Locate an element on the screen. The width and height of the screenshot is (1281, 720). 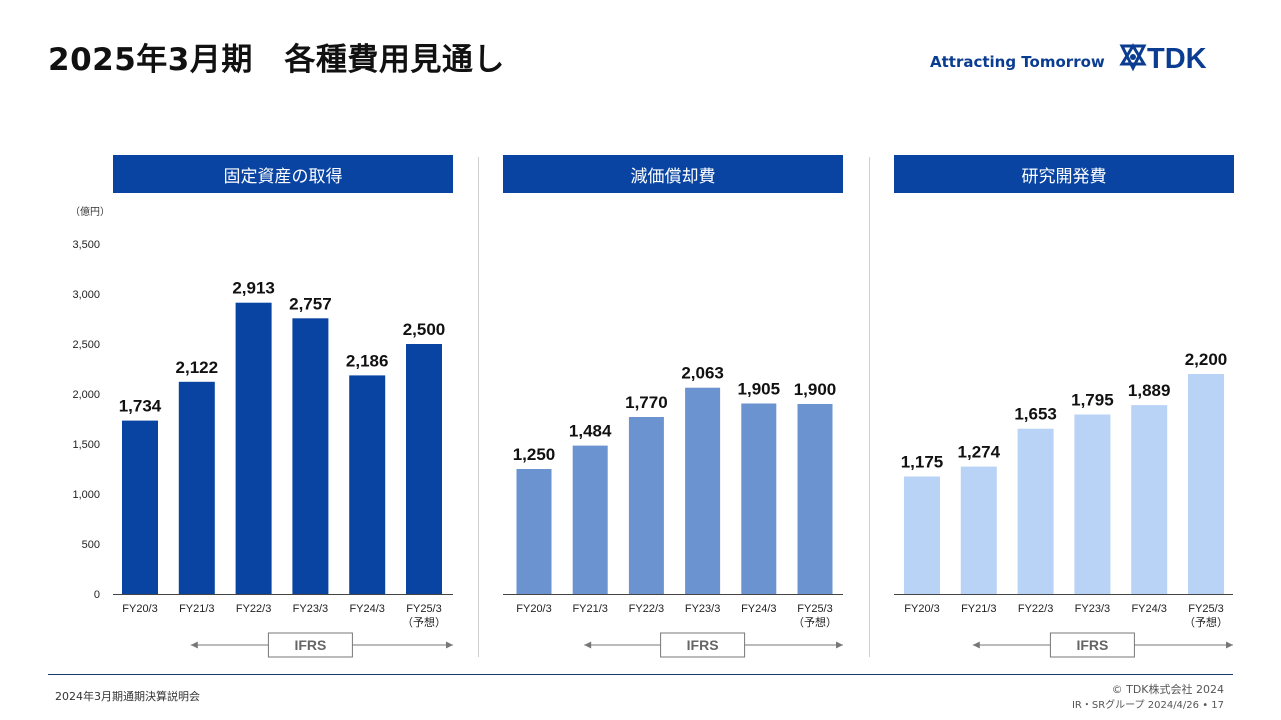
y-tick-label: 3,000 is located at coordinates (86, 295).